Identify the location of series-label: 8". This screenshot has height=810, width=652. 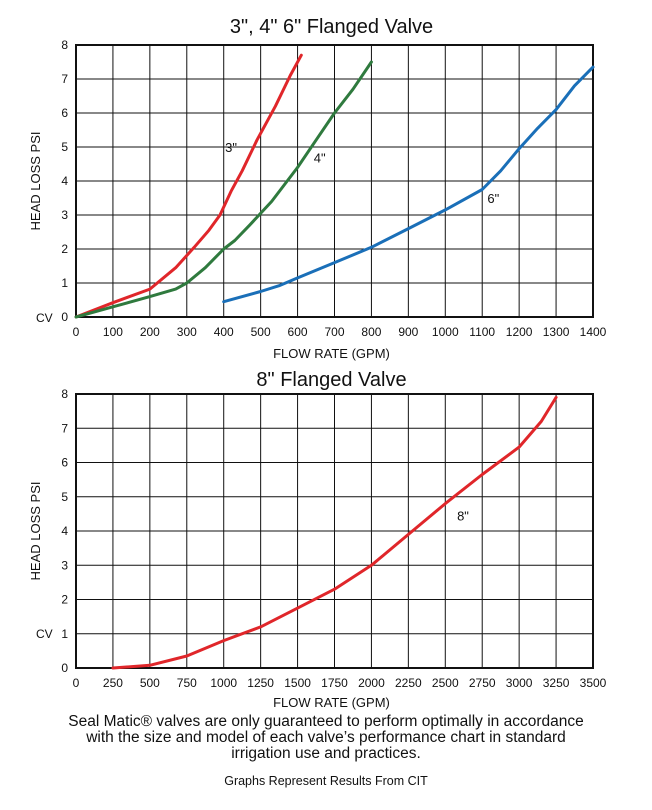
(463, 516).